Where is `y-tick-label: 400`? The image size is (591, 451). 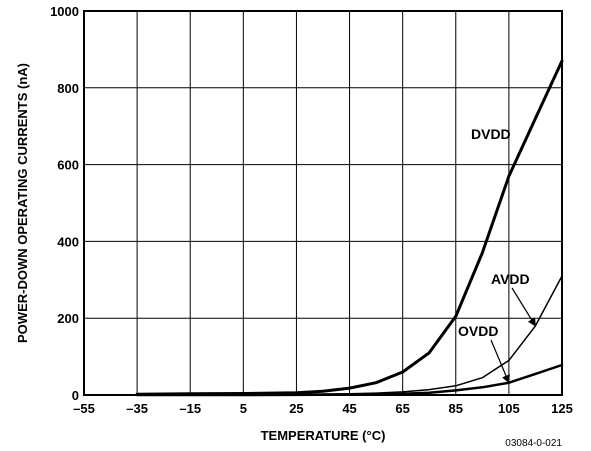 y-tick-label: 400 is located at coordinates (68, 241).